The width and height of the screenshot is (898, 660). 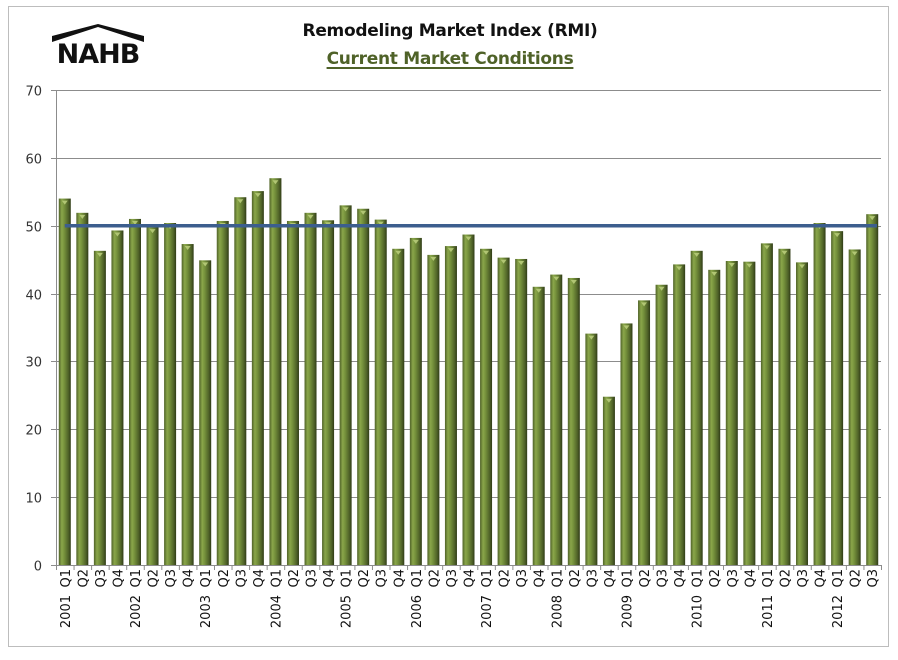 I want to click on y-tick-label: 60, so click(x=33, y=160).